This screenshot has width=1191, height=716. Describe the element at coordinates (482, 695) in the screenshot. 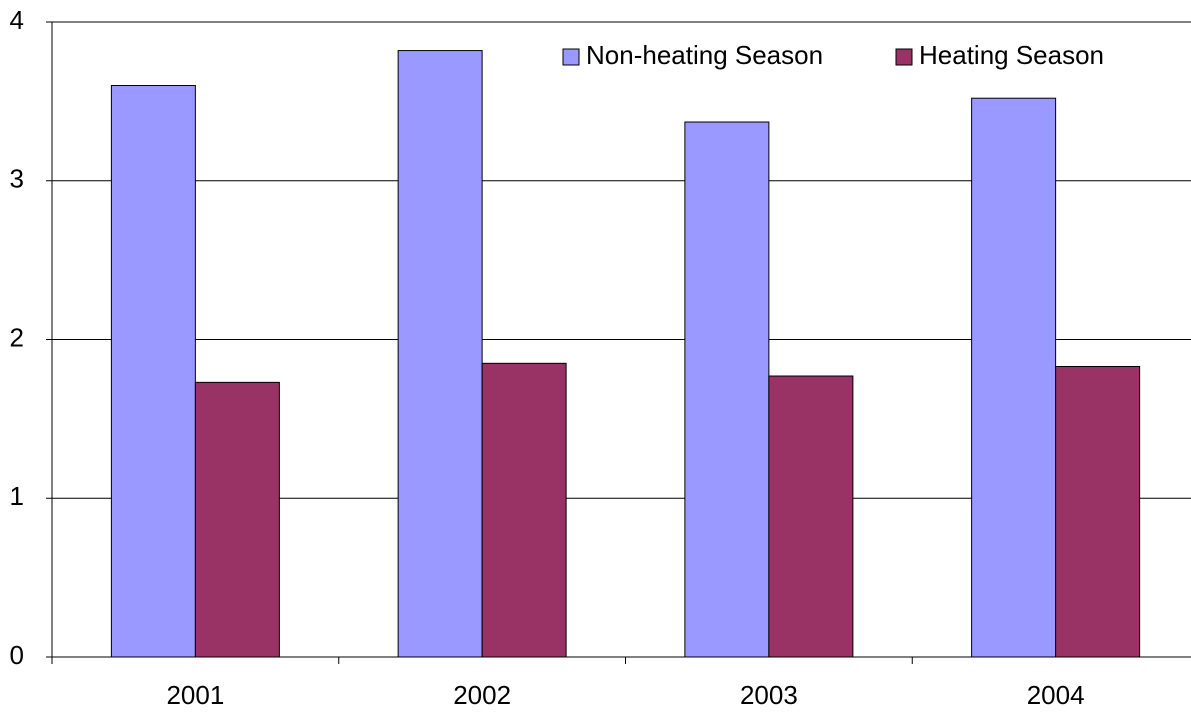

I see `x-tick-label: 2002` at that location.